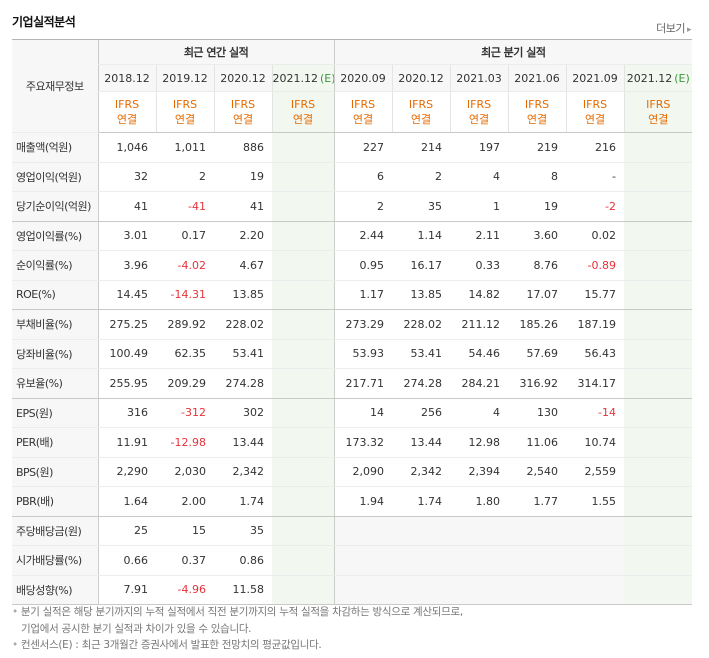  What do you see at coordinates (126, 560) in the screenshot?
I see `value-cell: 0.66` at bounding box center [126, 560].